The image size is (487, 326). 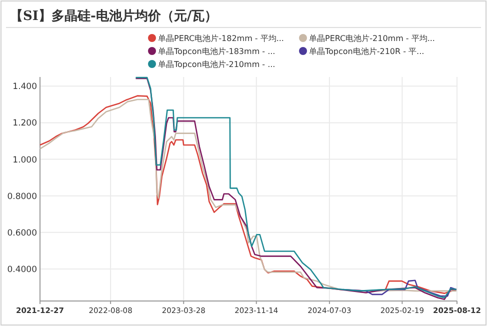 I want to click on title: 【SI】多晶硅-电池片均价（元/瓦）, so click(x=114, y=16).